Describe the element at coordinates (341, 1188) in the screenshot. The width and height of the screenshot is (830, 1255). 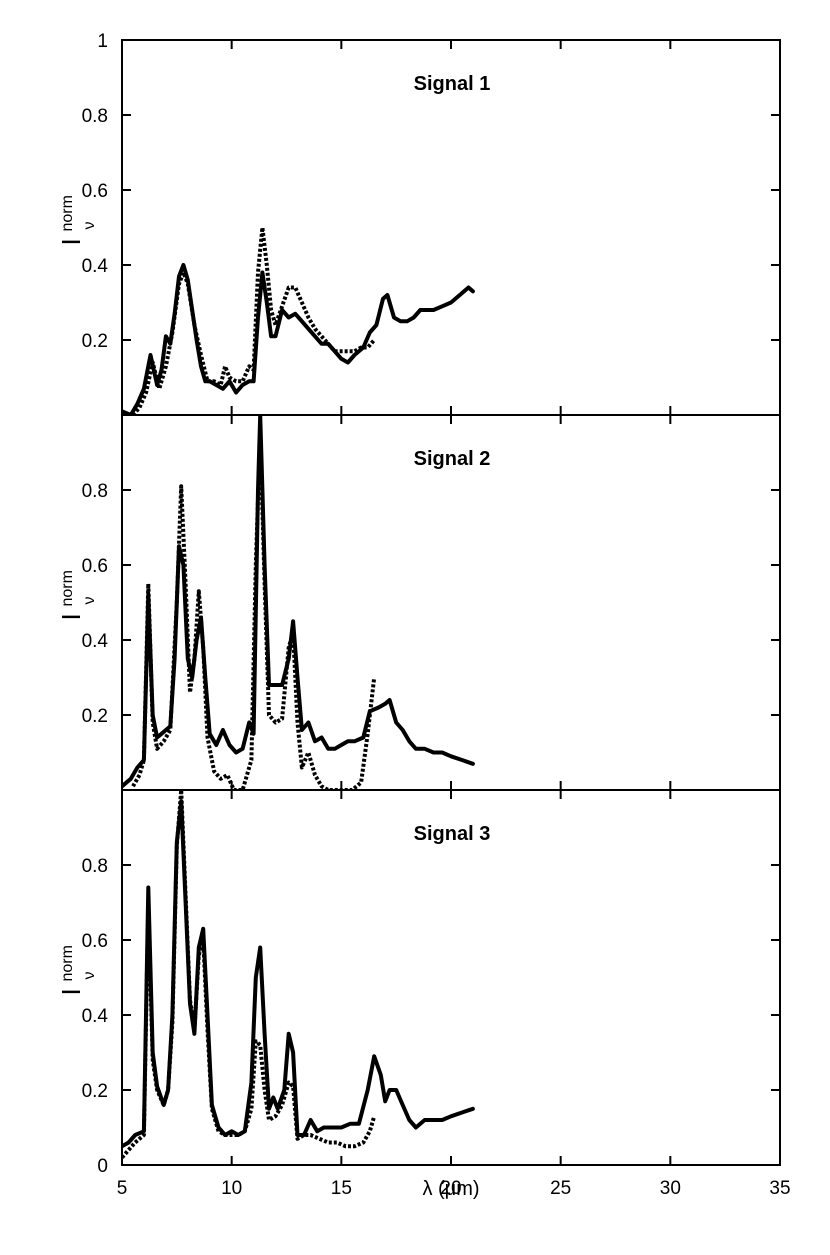
I see `x-tick-label: 15` at that location.